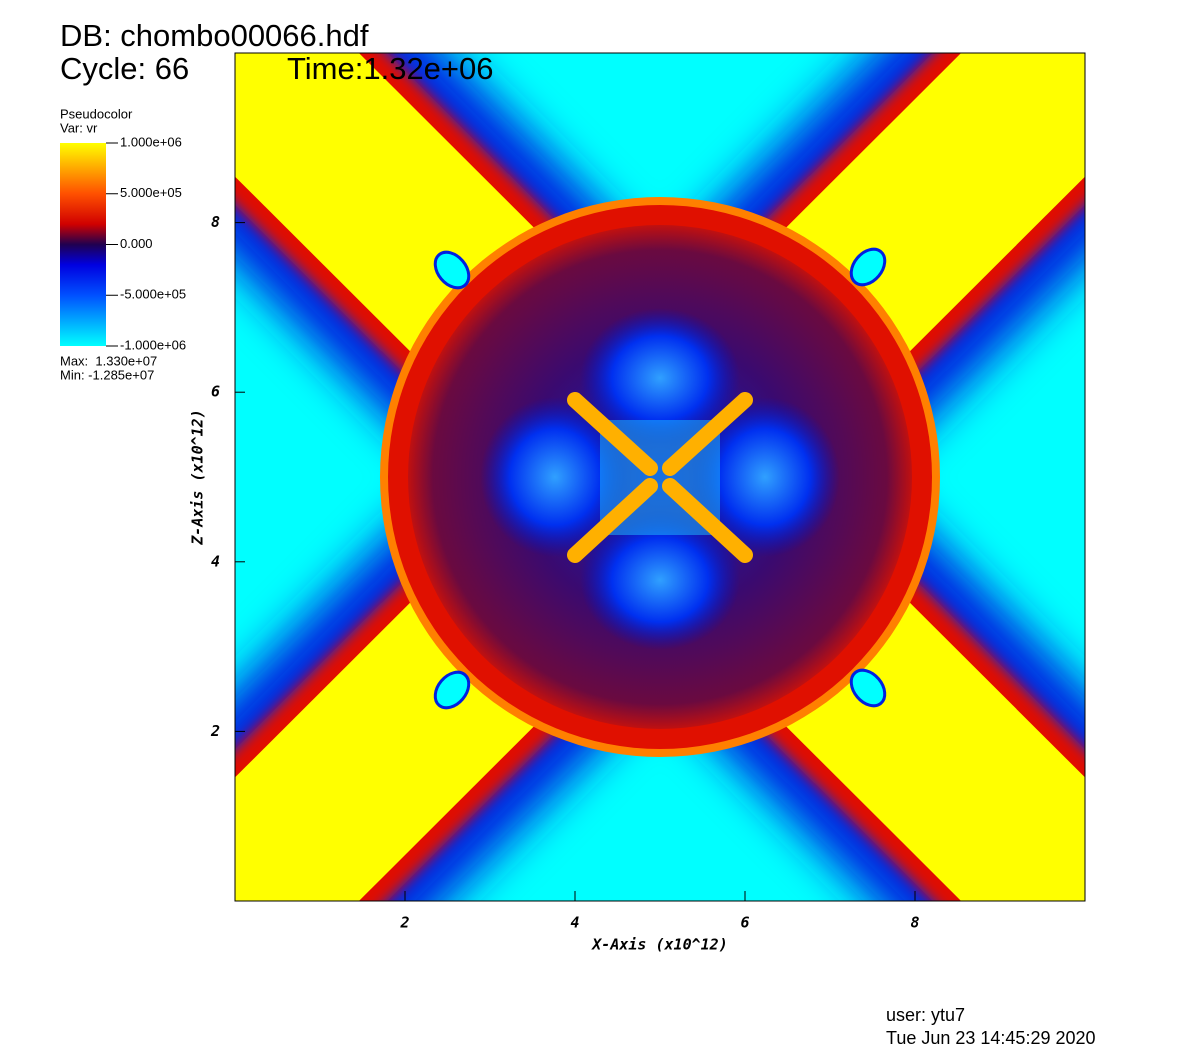 Image resolution: width=1182 pixels, height=1062 pixels. What do you see at coordinates (107, 374) in the screenshot?
I see `legend-min: Min: -1.285e+07` at bounding box center [107, 374].